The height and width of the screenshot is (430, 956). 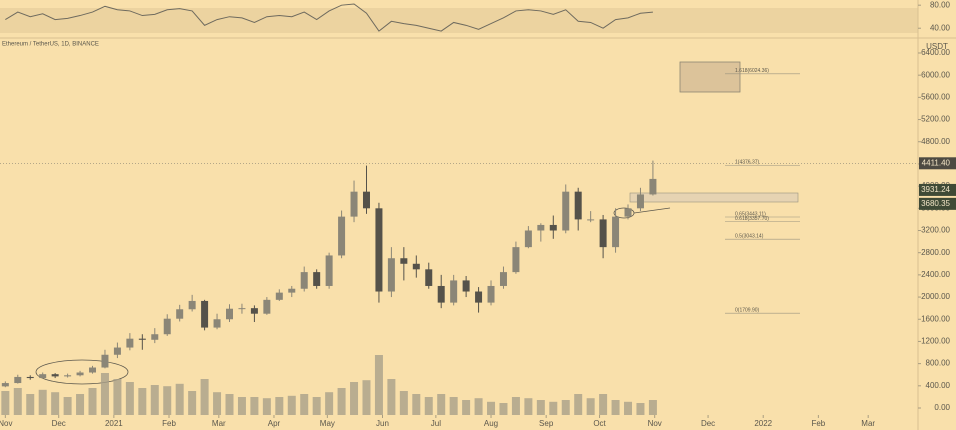 What do you see at coordinates (50, 45) in the screenshot?
I see `chart-title: Ethereum / TetherUS, 1D, BINANCE` at bounding box center [50, 45].